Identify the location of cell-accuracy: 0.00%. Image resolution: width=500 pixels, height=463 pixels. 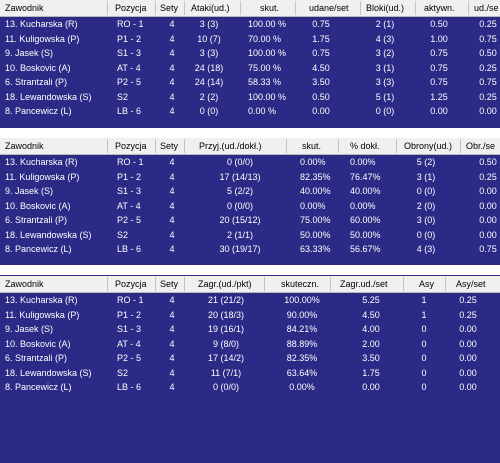
(363, 205).